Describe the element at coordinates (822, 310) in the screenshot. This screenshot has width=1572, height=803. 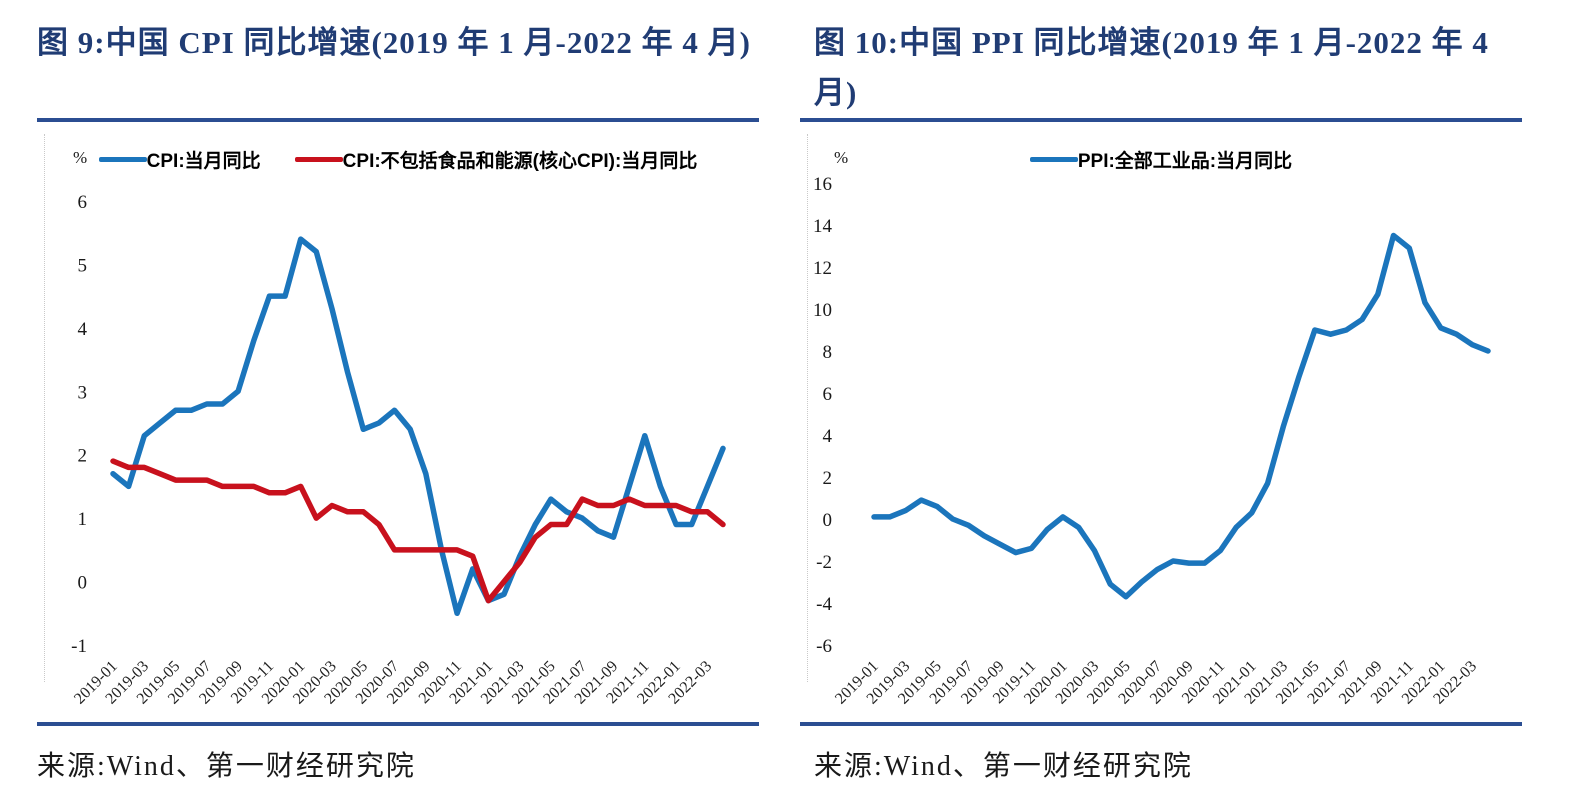
I see `y-axis-tick-label: 10` at that location.